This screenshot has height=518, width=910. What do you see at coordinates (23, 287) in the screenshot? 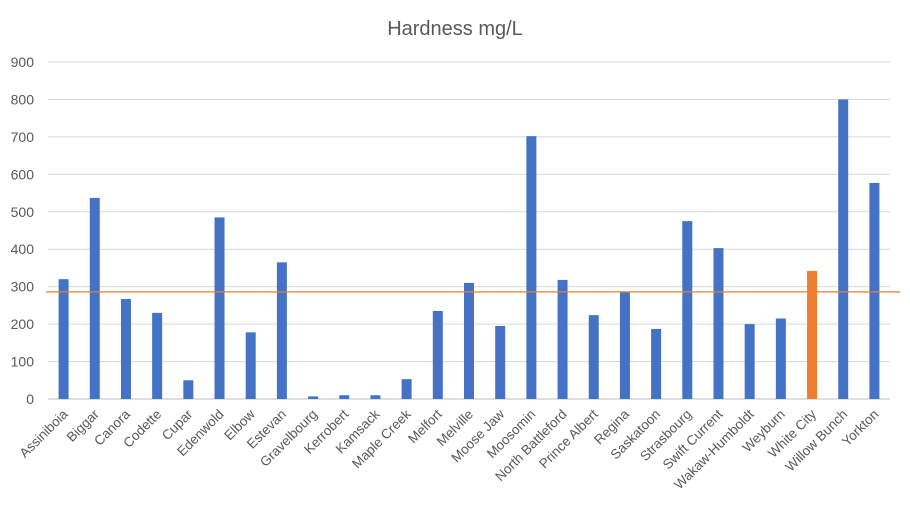
I see `y-tick-label: 300` at bounding box center [23, 287].